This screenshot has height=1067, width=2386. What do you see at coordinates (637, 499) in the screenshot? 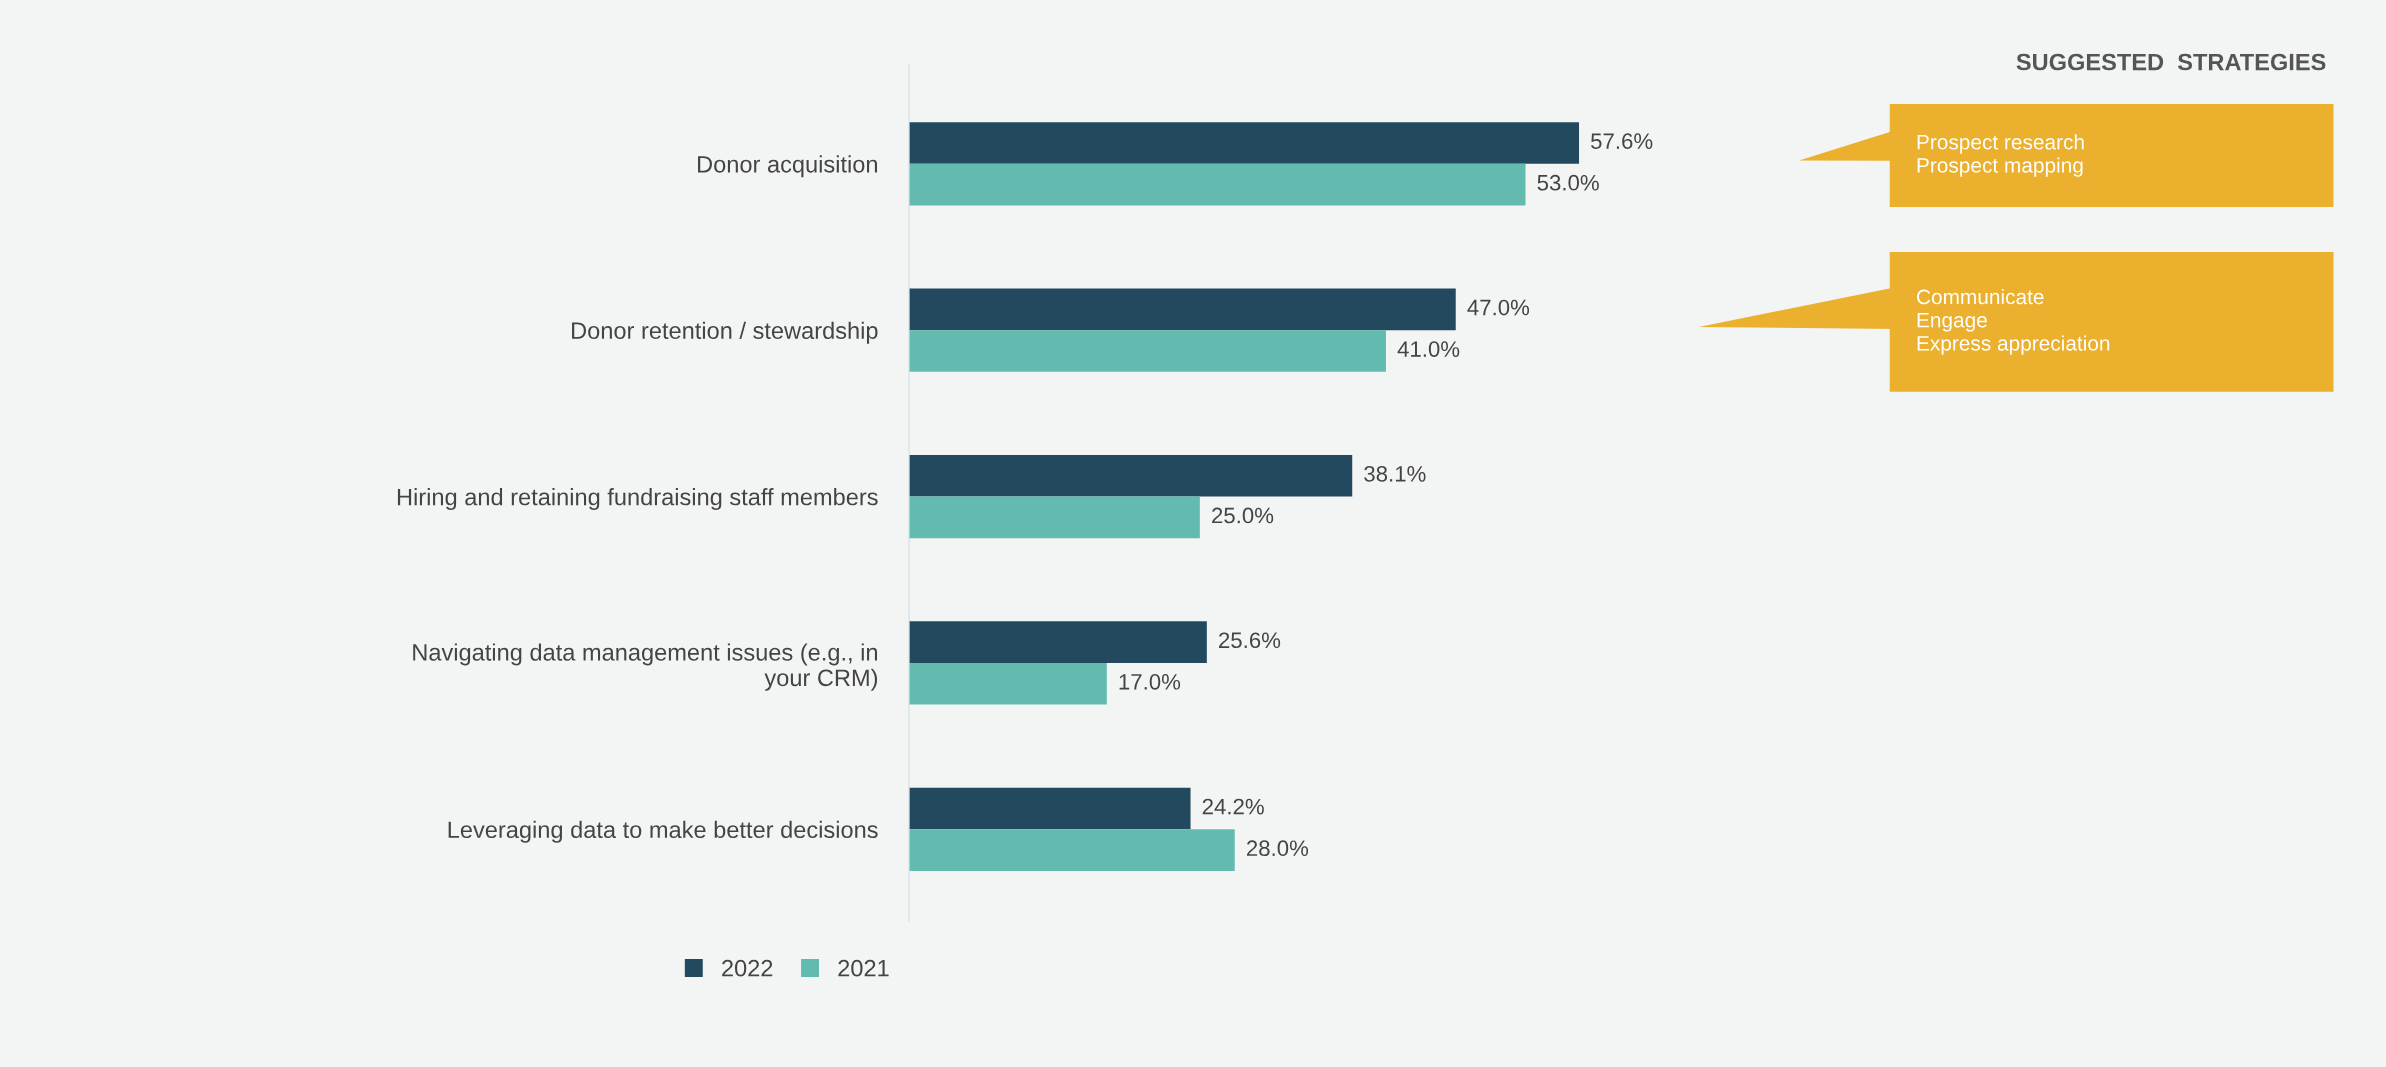
I see `y-tick-label: Hiring and retaining fundraising staff members` at bounding box center [637, 499].